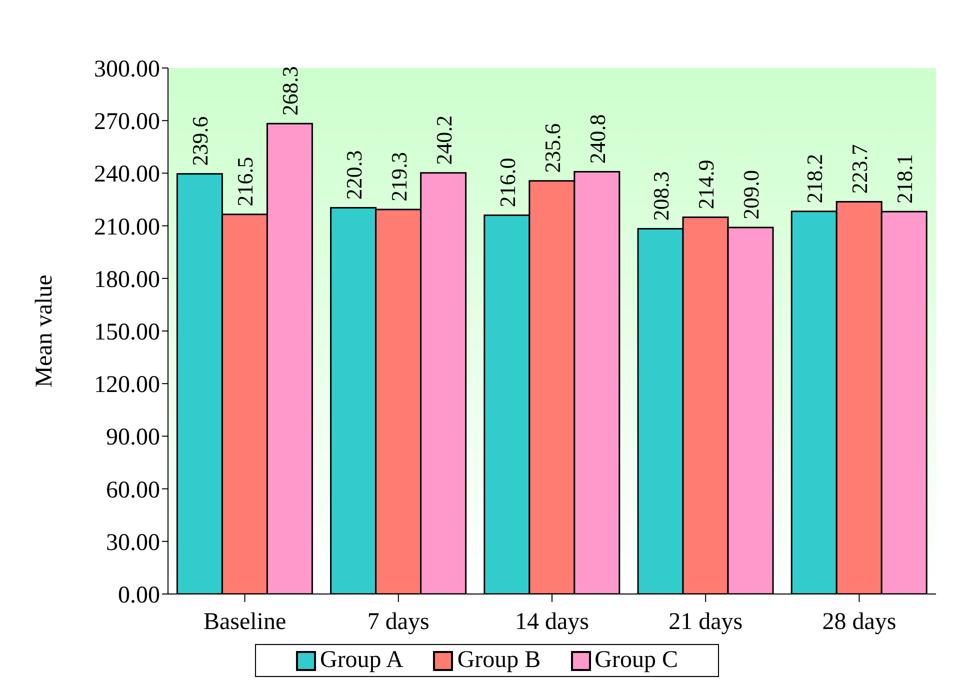  I want to click on data-label: 220.3, so click(353, 175).